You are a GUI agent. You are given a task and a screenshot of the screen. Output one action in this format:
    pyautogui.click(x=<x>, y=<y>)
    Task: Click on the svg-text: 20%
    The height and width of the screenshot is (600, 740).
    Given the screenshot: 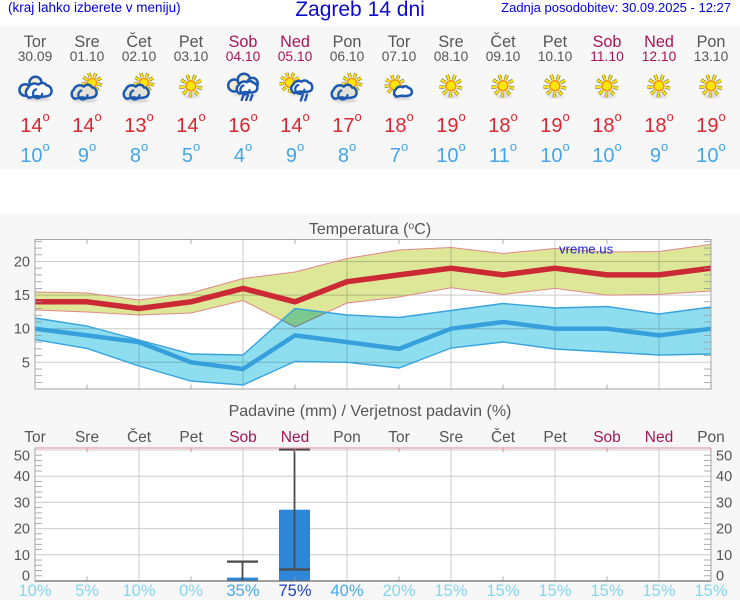 What is the action you would take?
    pyautogui.click(x=398, y=591)
    